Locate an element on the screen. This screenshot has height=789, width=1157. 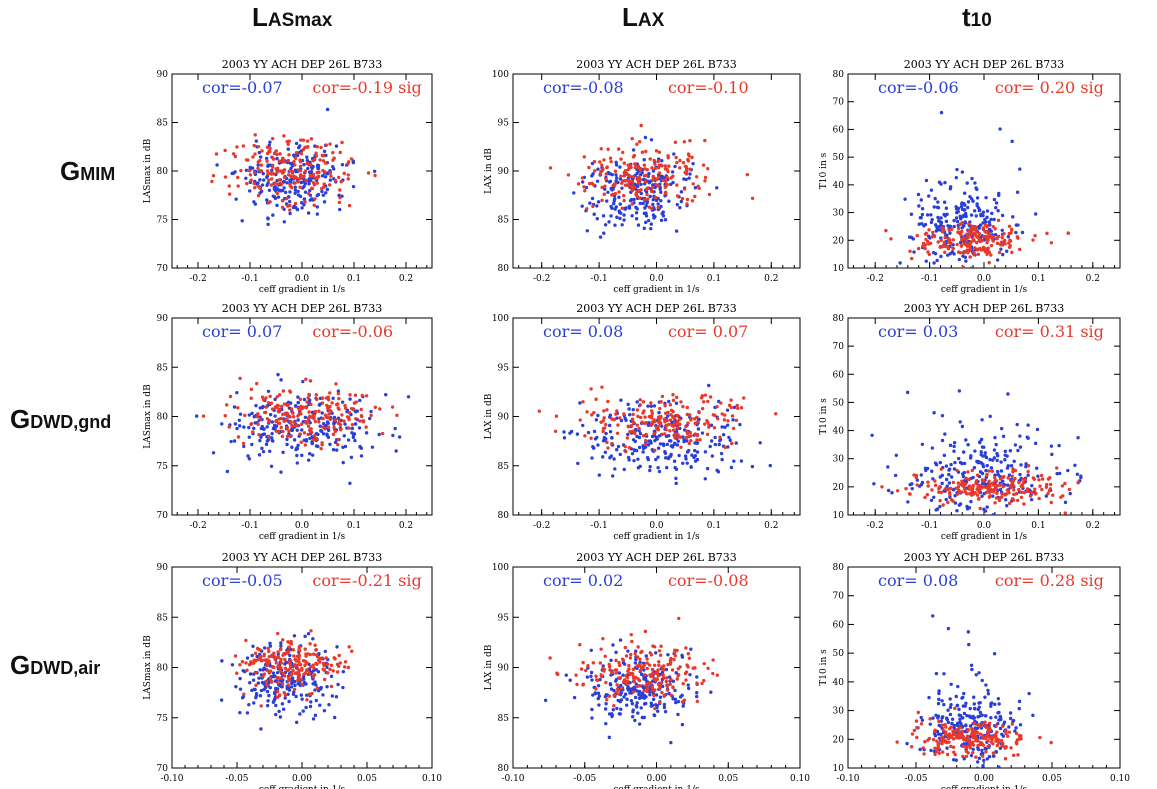
points-layer is located at coordinates (657, 434).